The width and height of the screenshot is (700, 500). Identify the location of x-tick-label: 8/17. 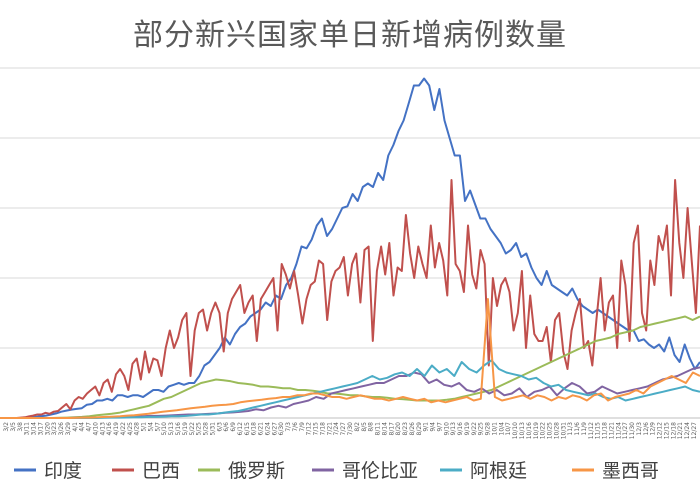
(391, 429).